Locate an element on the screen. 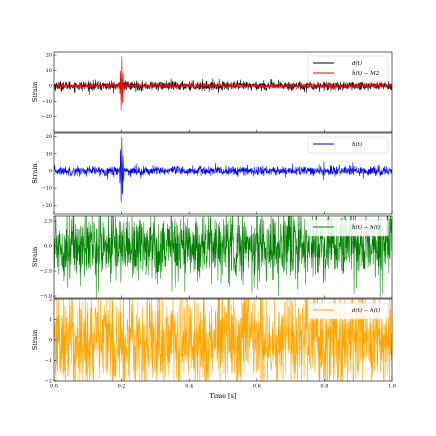 This screenshot has width=436, height=436. legend-label: ĥ(t) − h(t) is located at coordinates (366, 227).